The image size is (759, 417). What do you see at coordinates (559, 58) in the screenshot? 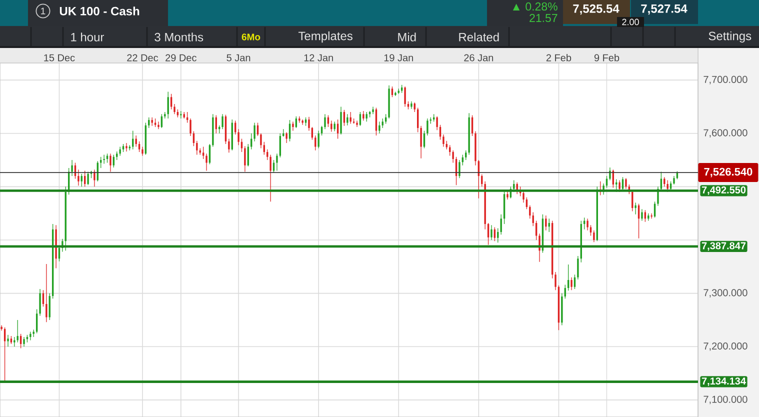
I see `x-tick-label: 2 Feb` at bounding box center [559, 58].